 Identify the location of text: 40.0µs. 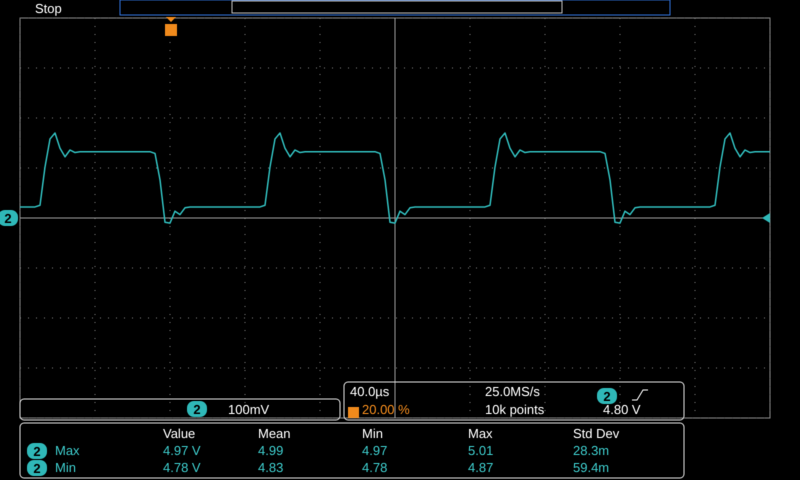
(370, 391).